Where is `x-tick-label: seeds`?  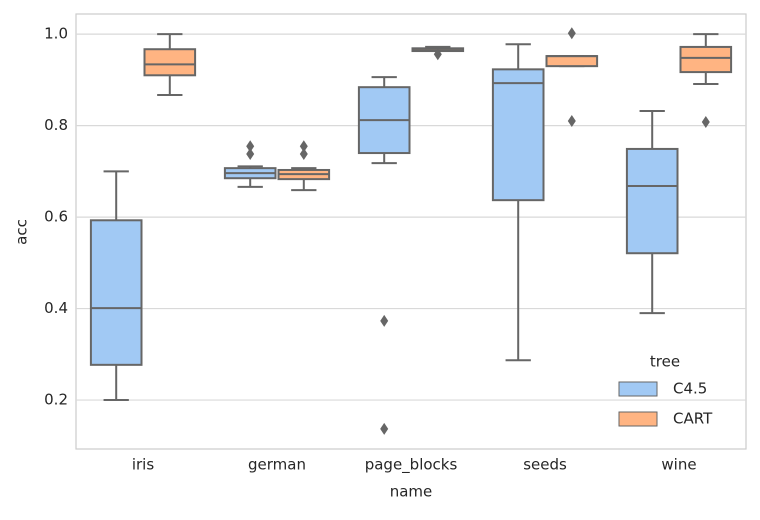 x-tick-label: seeds is located at coordinates (545, 465).